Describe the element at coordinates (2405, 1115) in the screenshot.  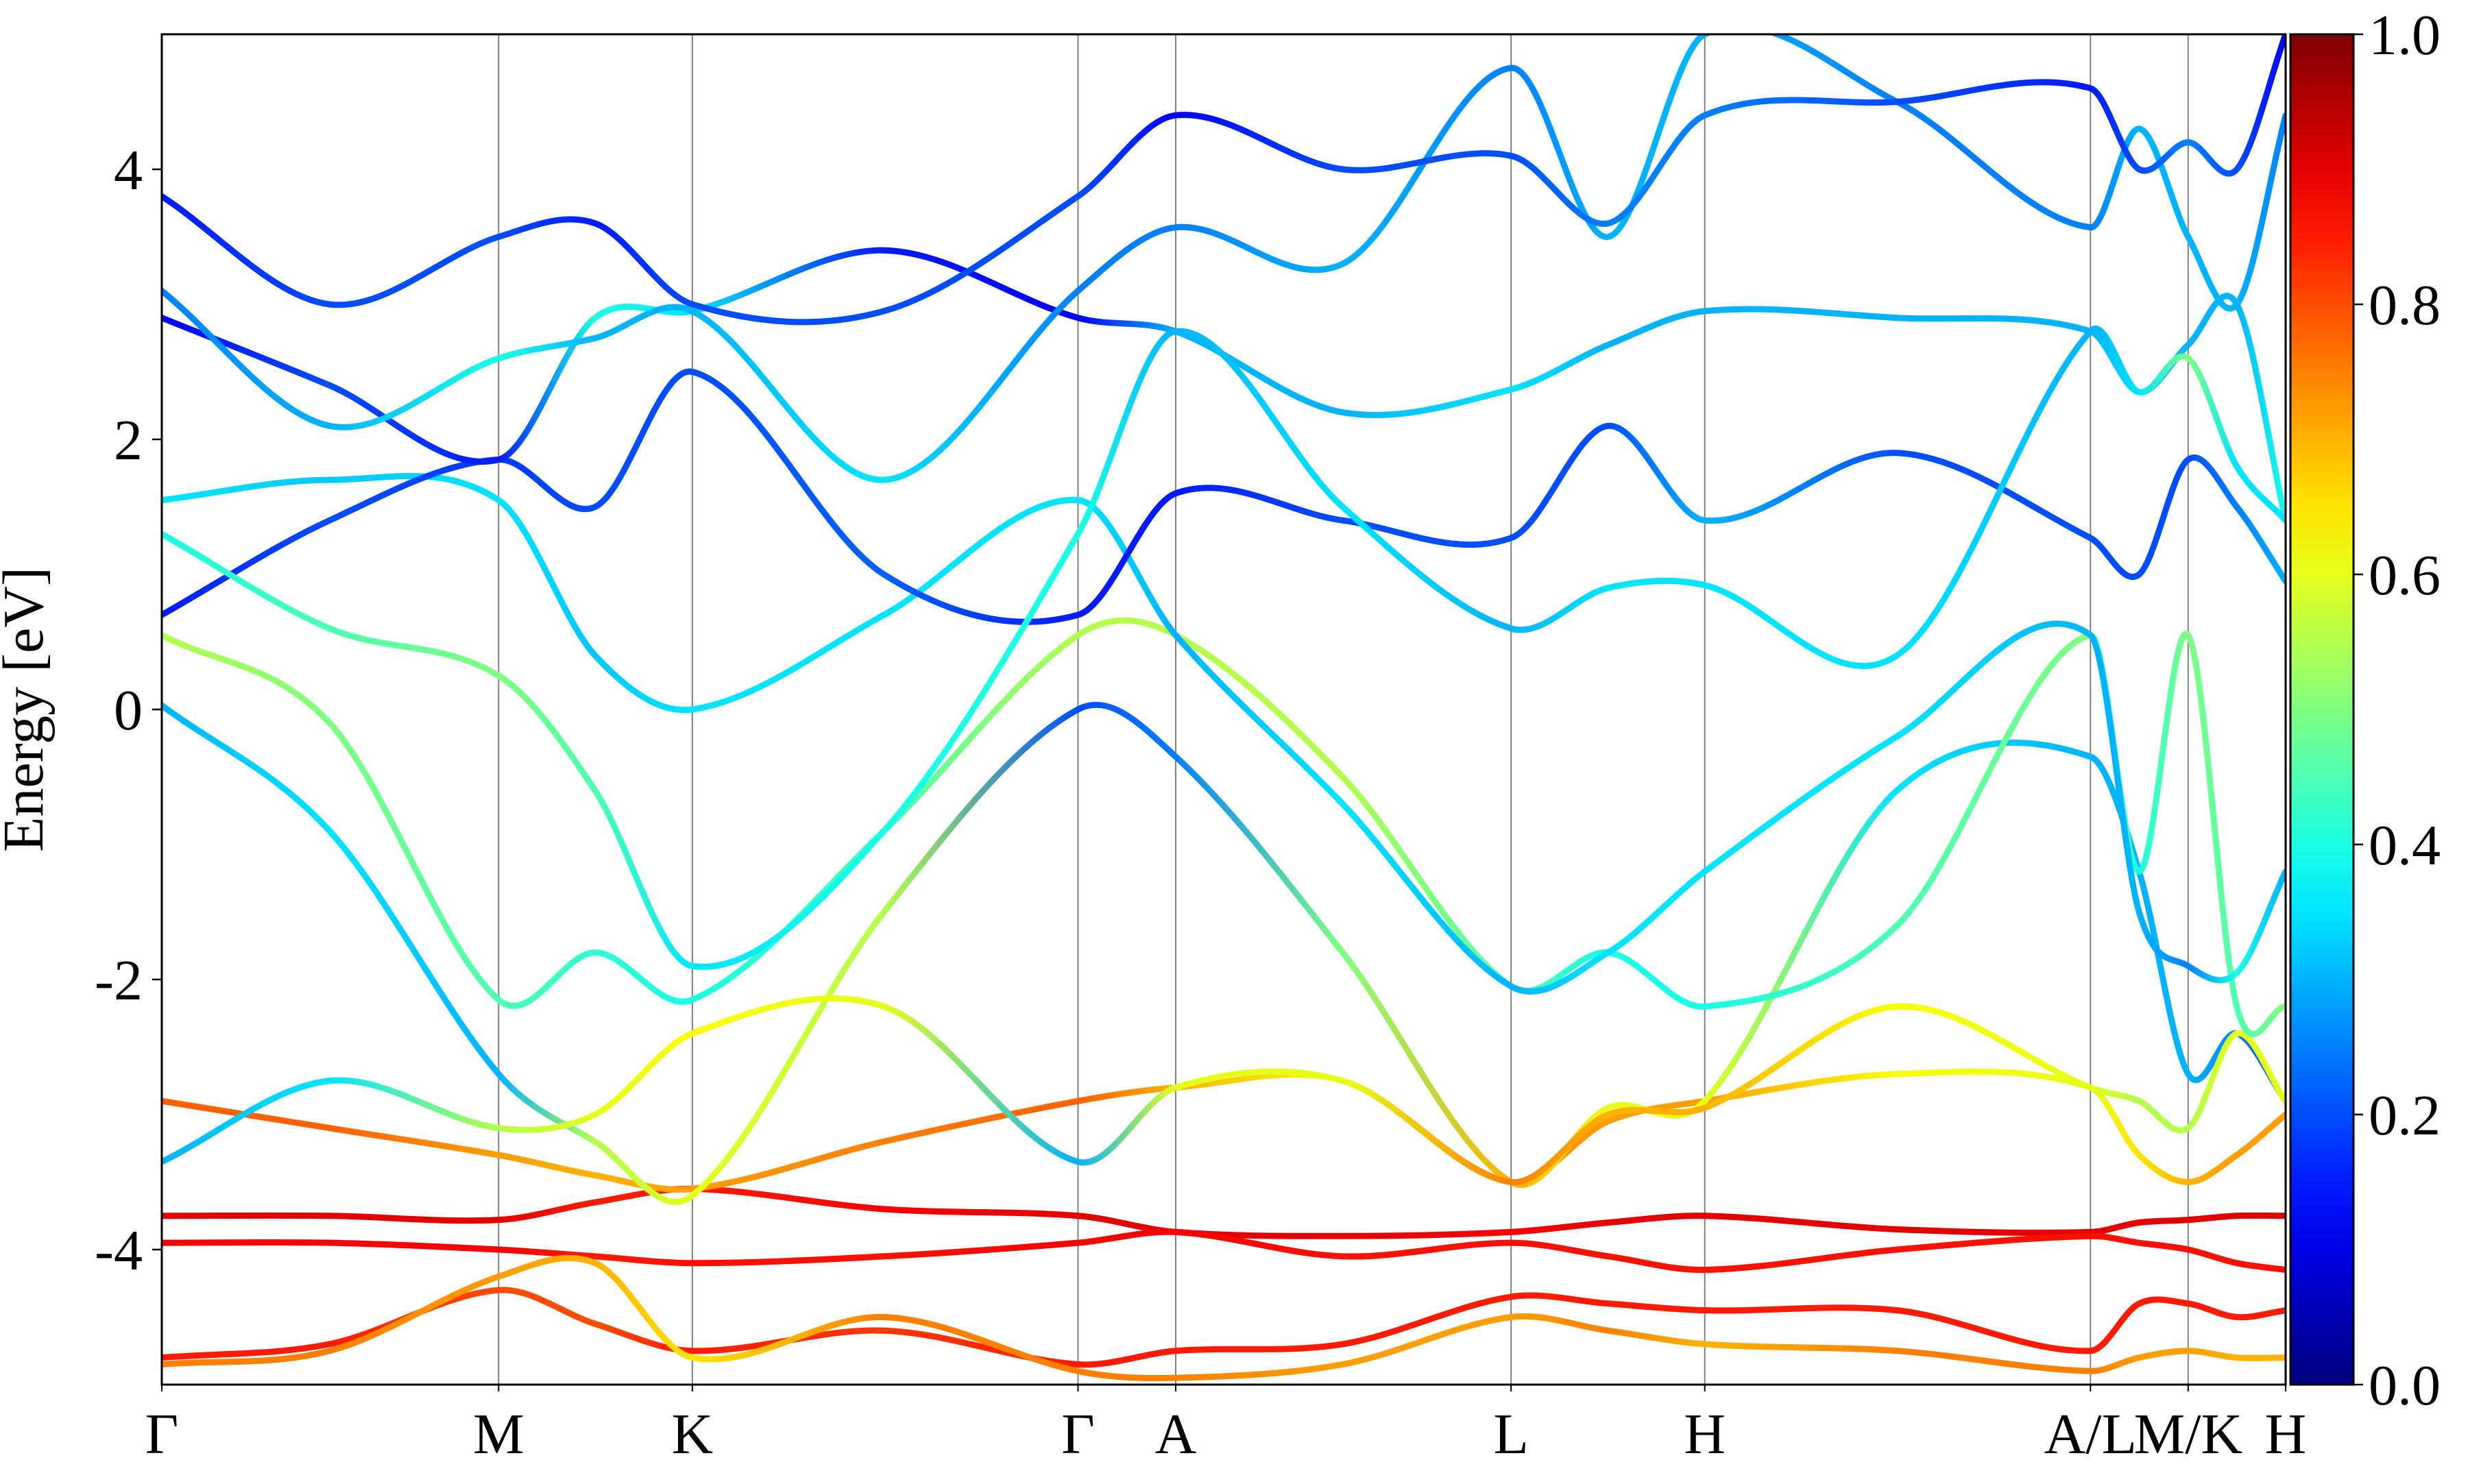
I see `colorbar-tick-label: 0.2` at that location.